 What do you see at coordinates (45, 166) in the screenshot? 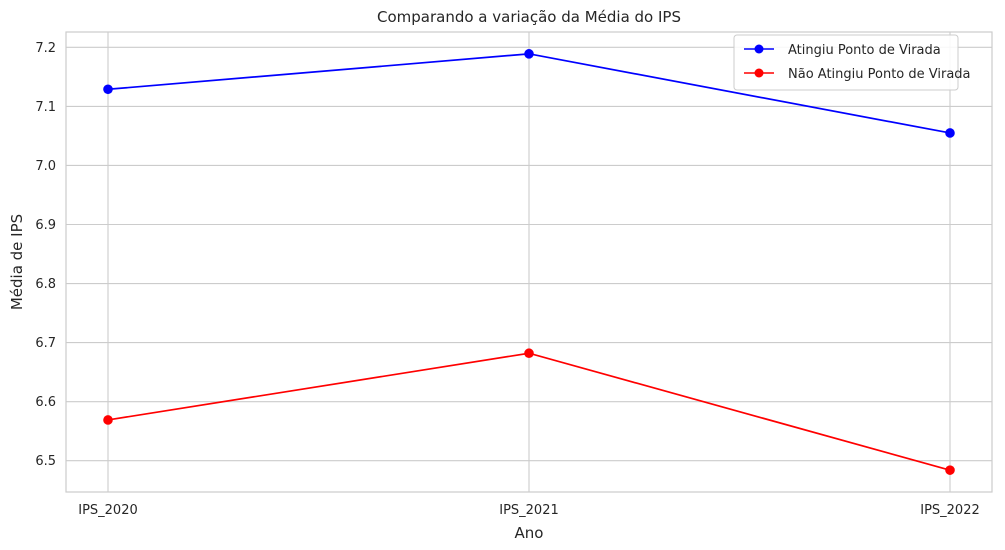
I see `y-tick-label: 7.0` at bounding box center [45, 166].